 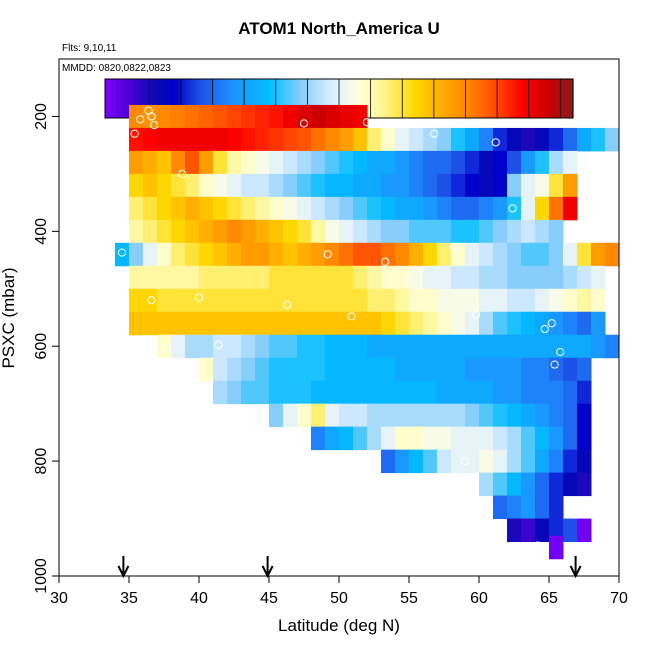 I want to click on x-tick-label: 40, so click(x=199, y=598).